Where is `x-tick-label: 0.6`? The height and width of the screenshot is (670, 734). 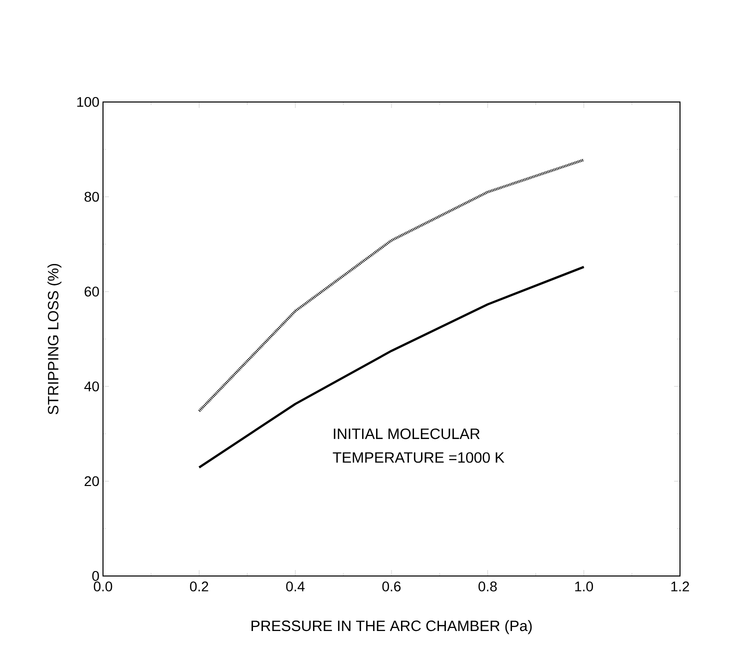 x-tick-label: 0.6 is located at coordinates (391, 587).